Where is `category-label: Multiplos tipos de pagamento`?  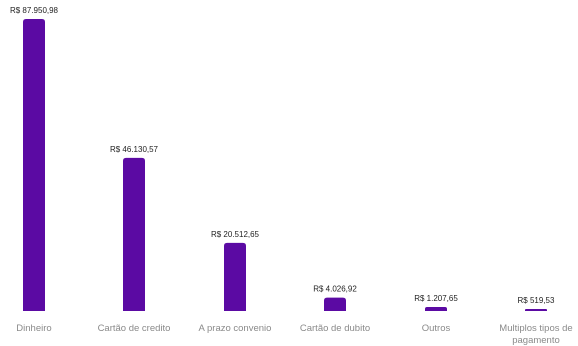
category-label: Multiplos tipos de pagamento is located at coordinates (535, 334).